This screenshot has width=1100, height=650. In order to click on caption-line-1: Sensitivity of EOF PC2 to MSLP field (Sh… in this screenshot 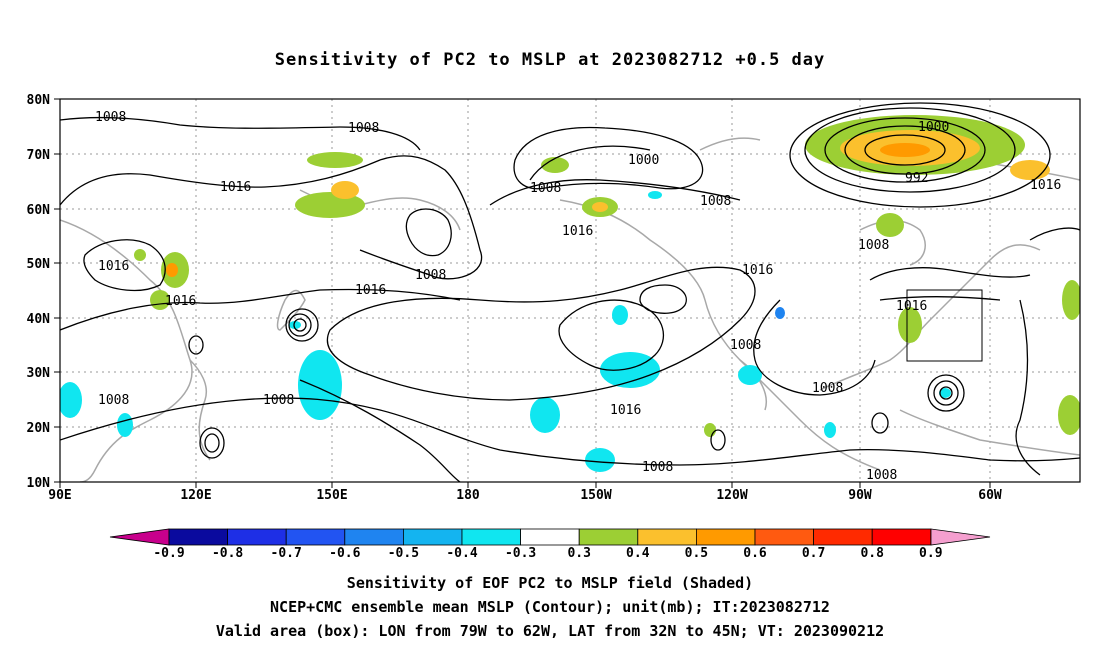, I will do `click(550, 583)`.